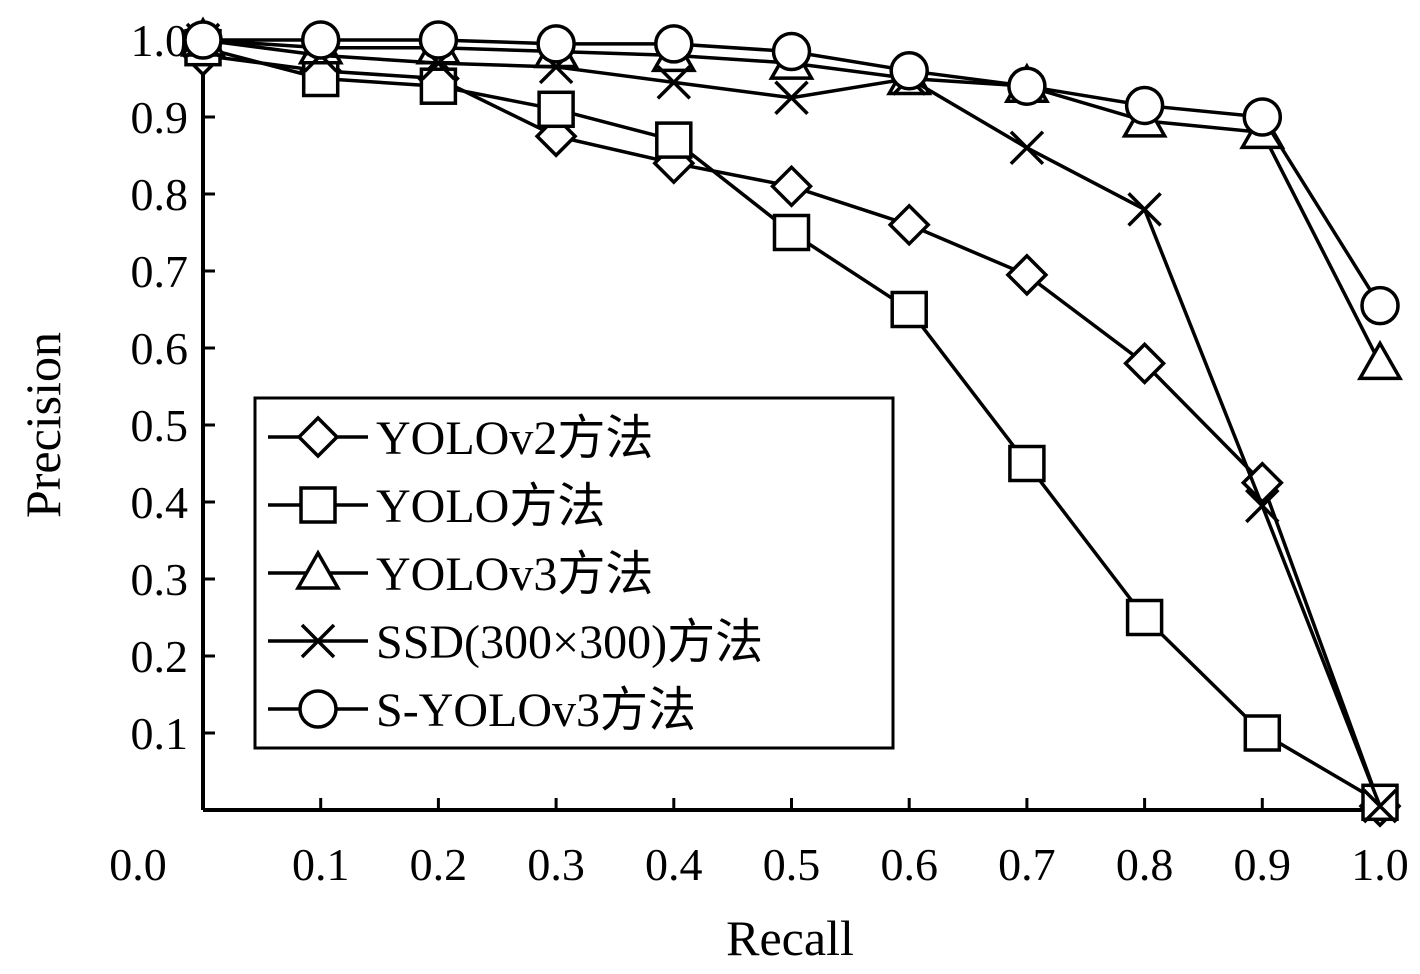 The height and width of the screenshot is (974, 1420). Describe the element at coordinates (909, 864) in the screenshot. I see `x-tick-label: 0.6` at that location.